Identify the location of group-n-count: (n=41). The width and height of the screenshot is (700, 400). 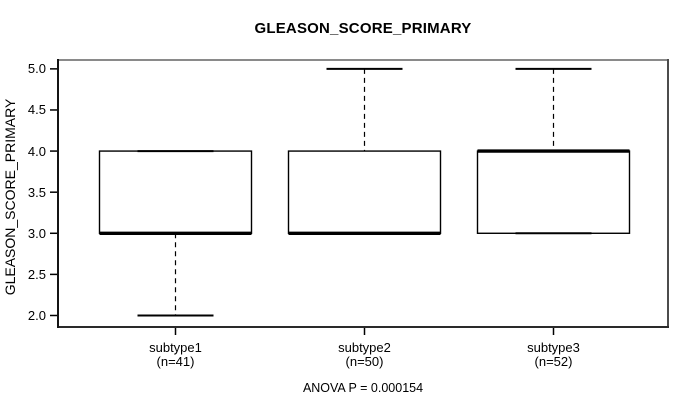
(175, 361).